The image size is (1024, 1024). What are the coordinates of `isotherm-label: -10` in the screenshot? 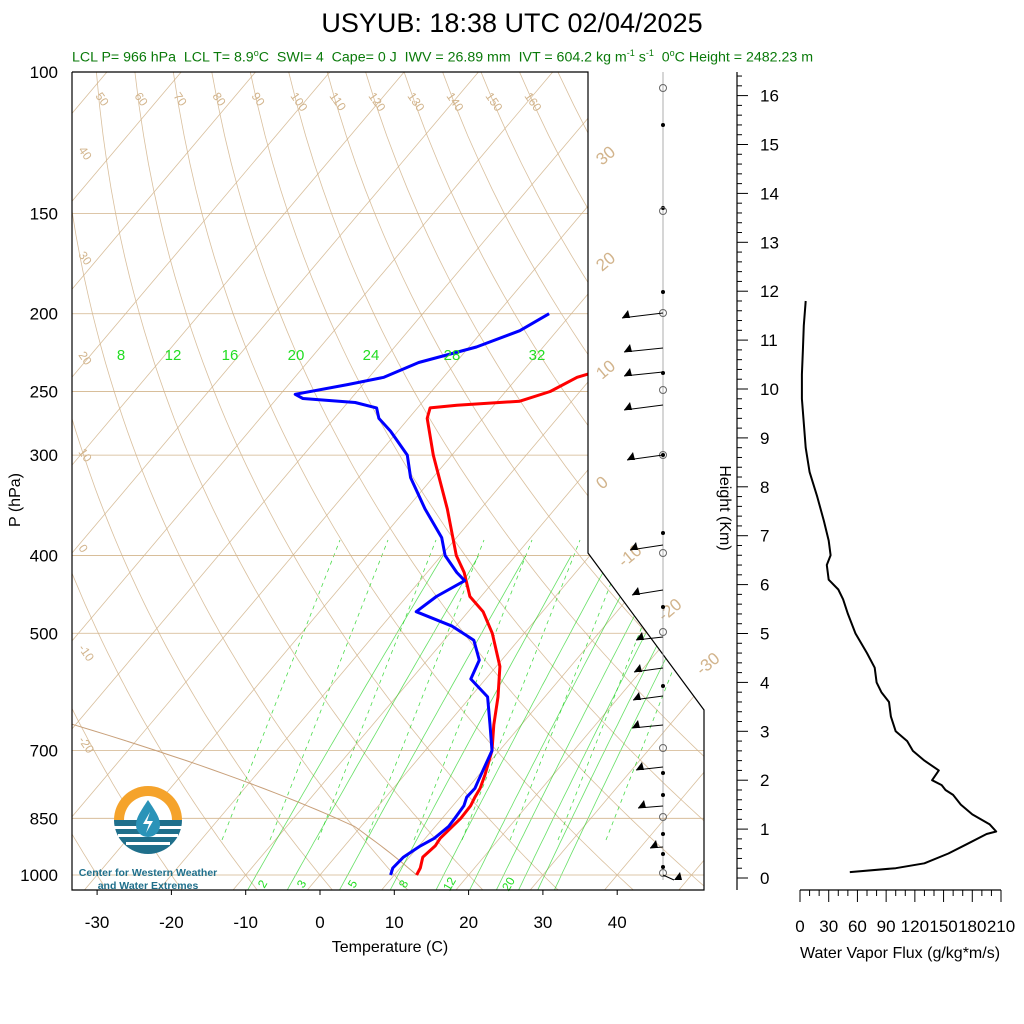 It's located at (629, 556).